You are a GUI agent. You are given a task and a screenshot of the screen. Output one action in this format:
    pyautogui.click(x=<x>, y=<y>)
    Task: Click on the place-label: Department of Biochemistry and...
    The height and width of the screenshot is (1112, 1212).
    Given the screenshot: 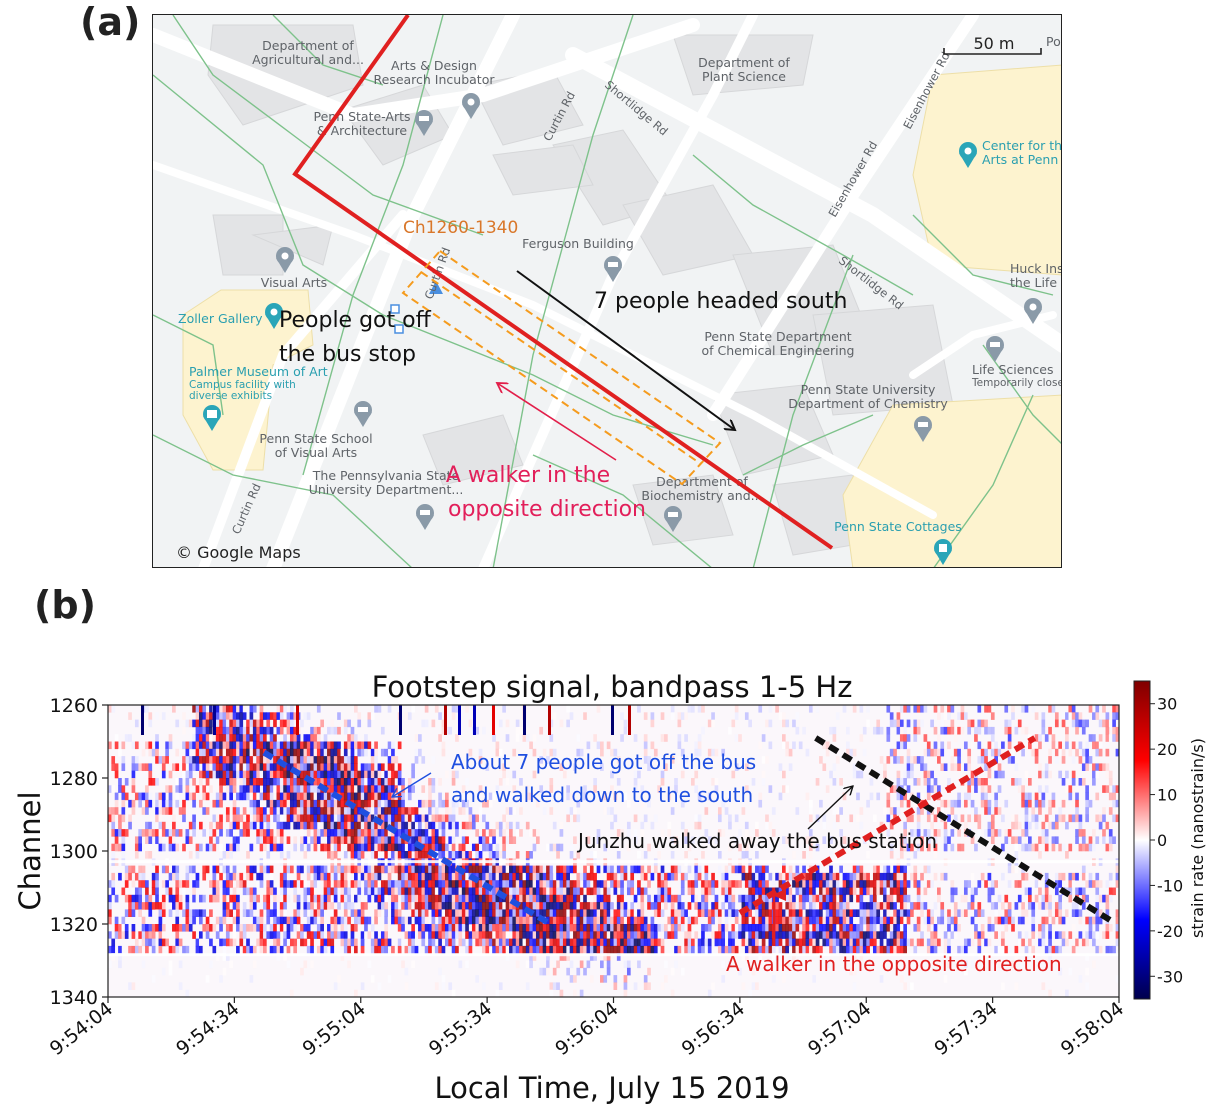 What is the action you would take?
    pyautogui.click(x=701, y=488)
    